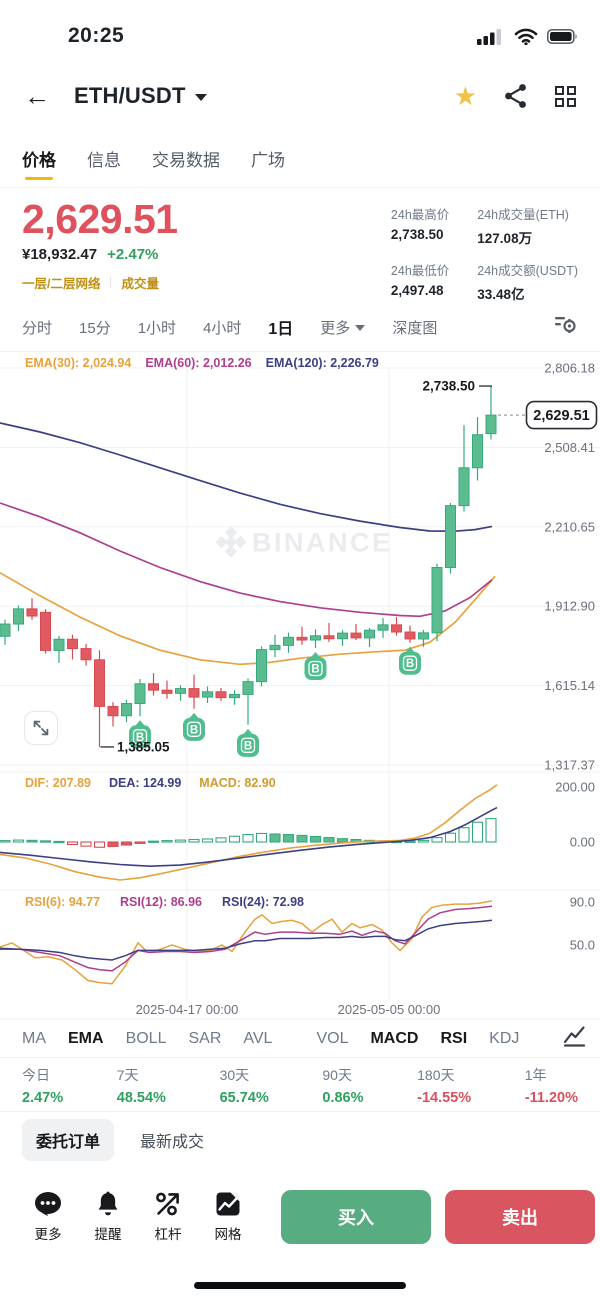 This screenshot has width=600, height=1298. I want to click on stat-label: 24h最高价, so click(420, 215).